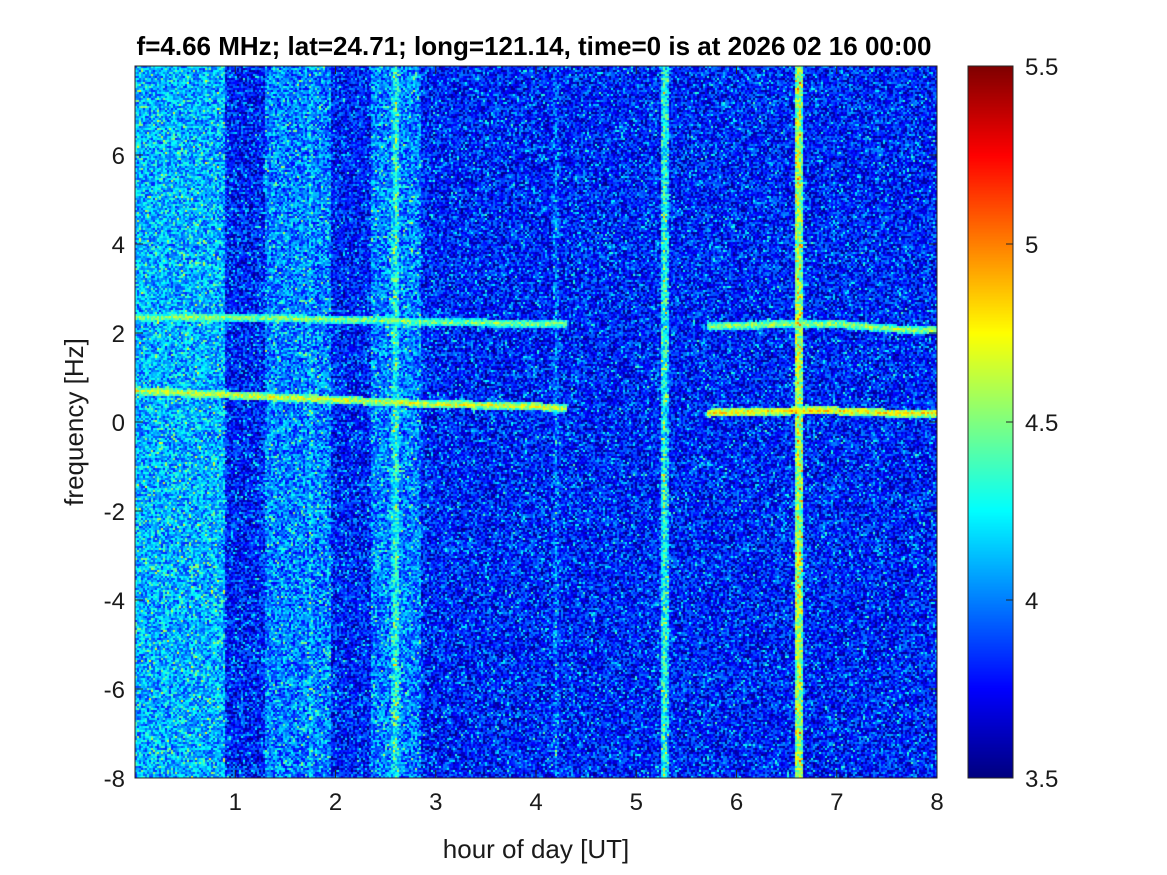 The image size is (1167, 875). Describe the element at coordinates (836, 802) in the screenshot. I see `x-tick-label: 7` at that location.